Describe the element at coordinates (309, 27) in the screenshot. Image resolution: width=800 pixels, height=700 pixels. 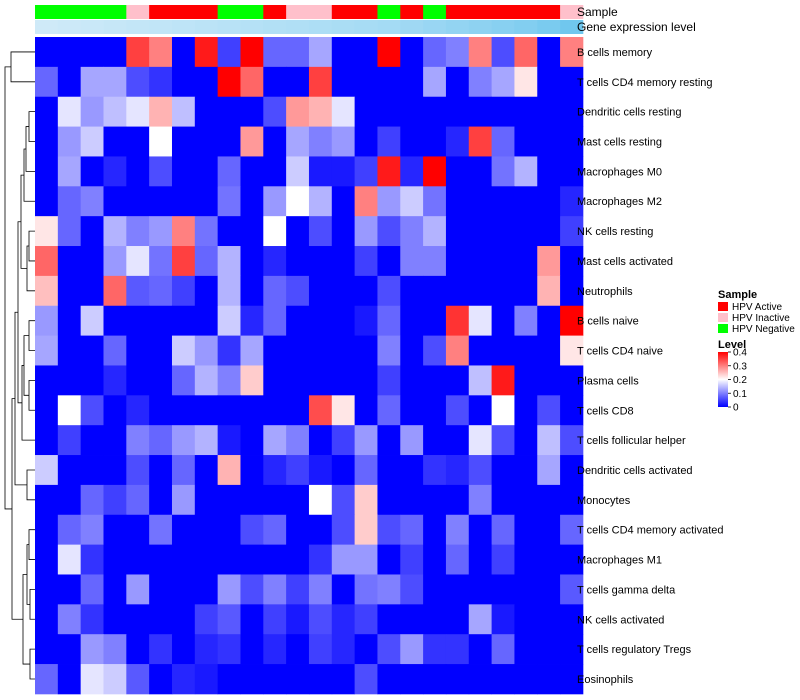
I see `expression-annotation-bar` at that location.